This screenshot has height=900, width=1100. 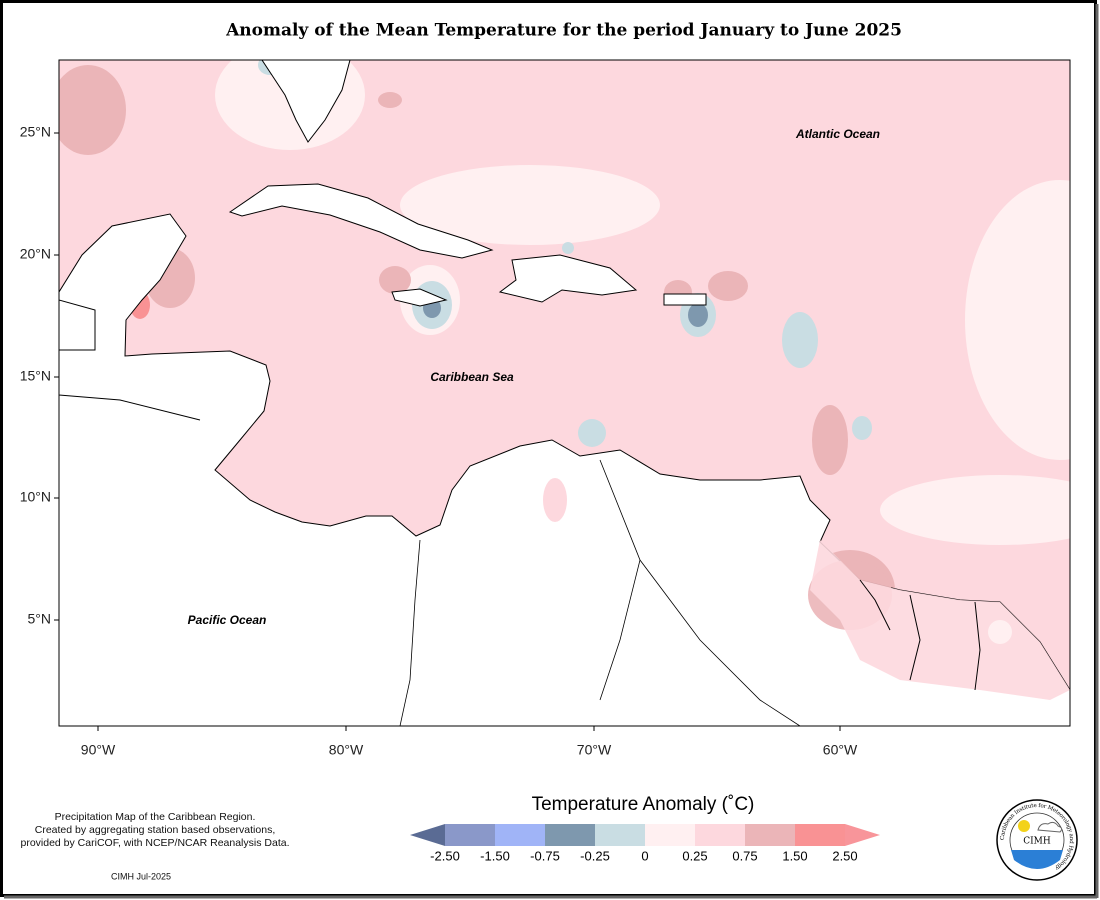 What do you see at coordinates (141, 876) in the screenshot?
I see `footer-date: CIMH Jul-2025` at bounding box center [141, 876].